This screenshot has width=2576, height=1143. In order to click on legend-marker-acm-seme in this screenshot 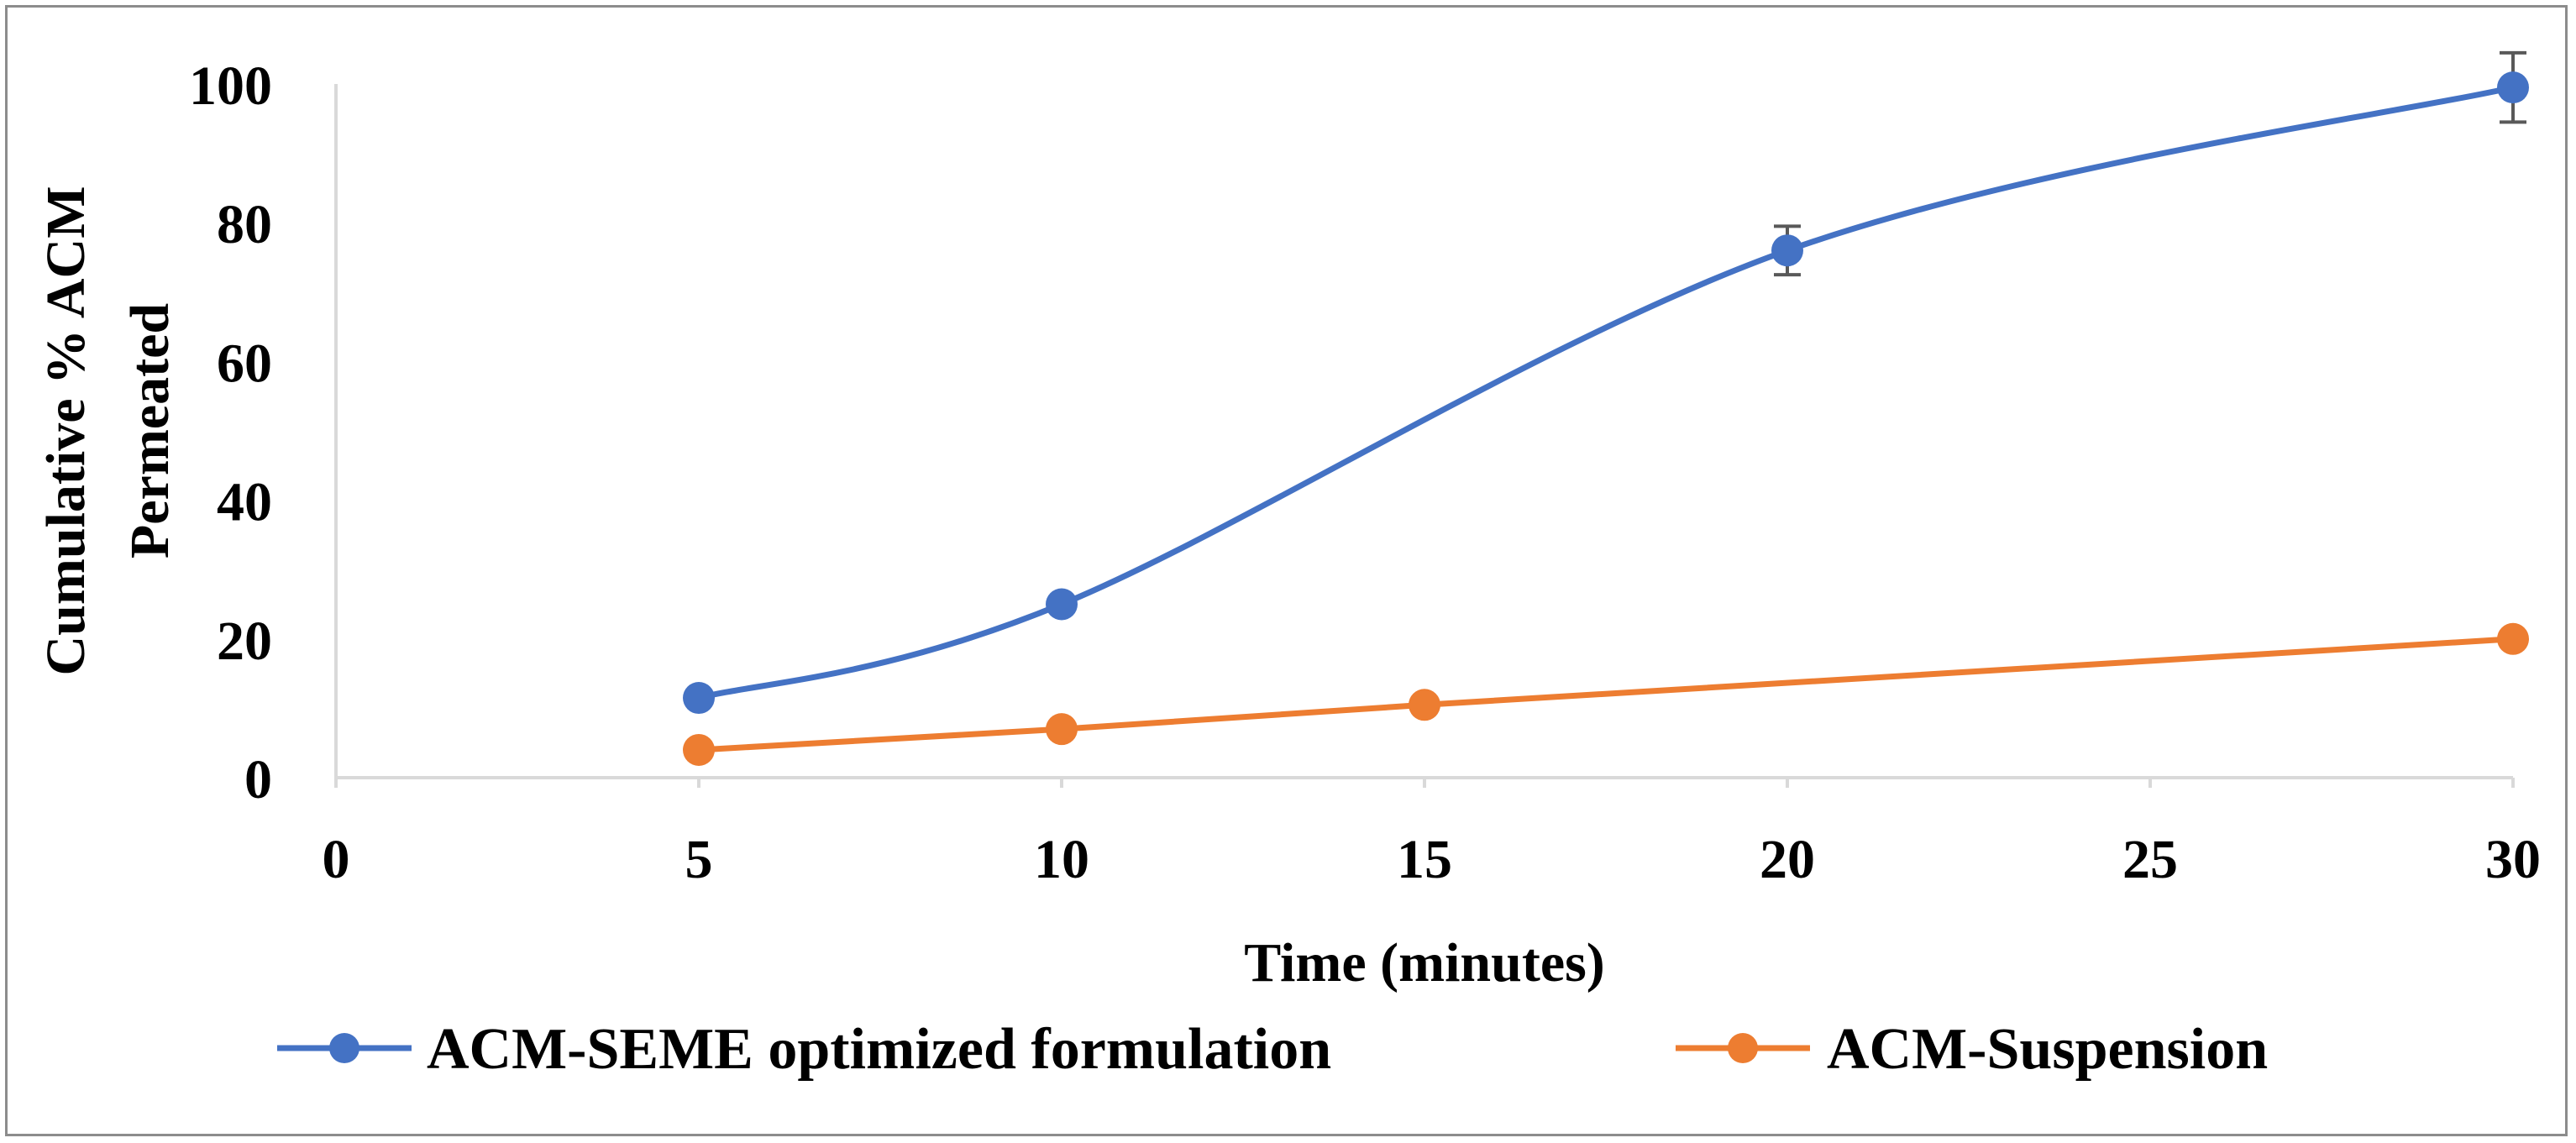, I will do `click(344, 1048)`.